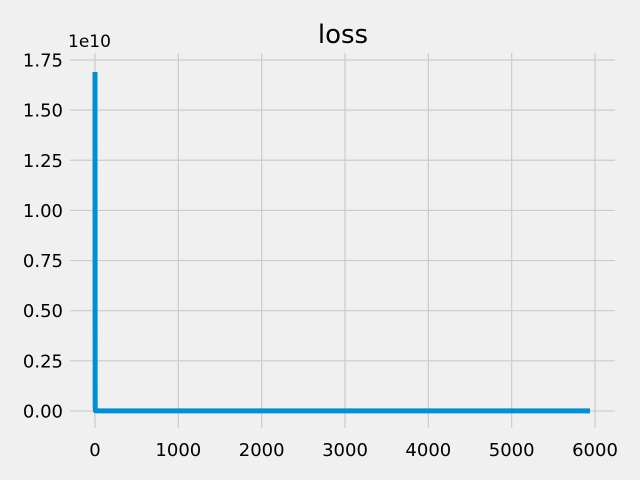 This screenshot has height=480, width=640. I want to click on y-tick-label: 0.50, so click(43, 311).